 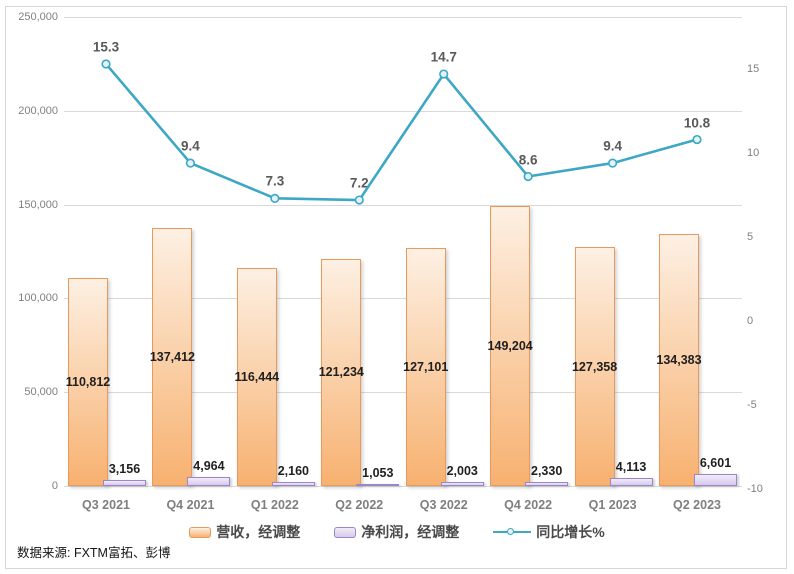 I want to click on legend-item-net-profit: 净利润，经调整, so click(x=396, y=532).